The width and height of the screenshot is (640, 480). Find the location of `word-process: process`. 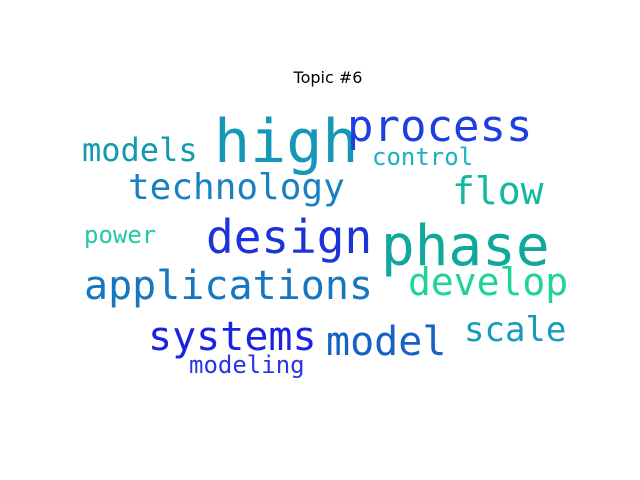

word-process: process is located at coordinates (440, 126).